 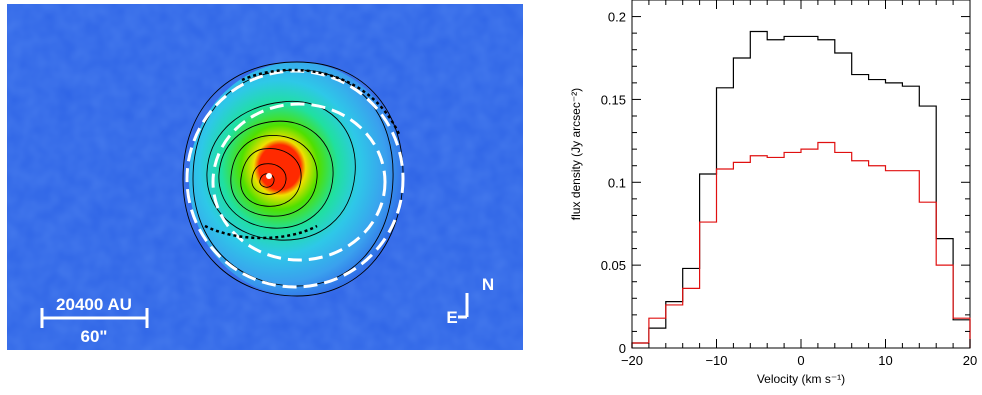 I want to click on inner-dashed-ring, so click(x=299, y=182).